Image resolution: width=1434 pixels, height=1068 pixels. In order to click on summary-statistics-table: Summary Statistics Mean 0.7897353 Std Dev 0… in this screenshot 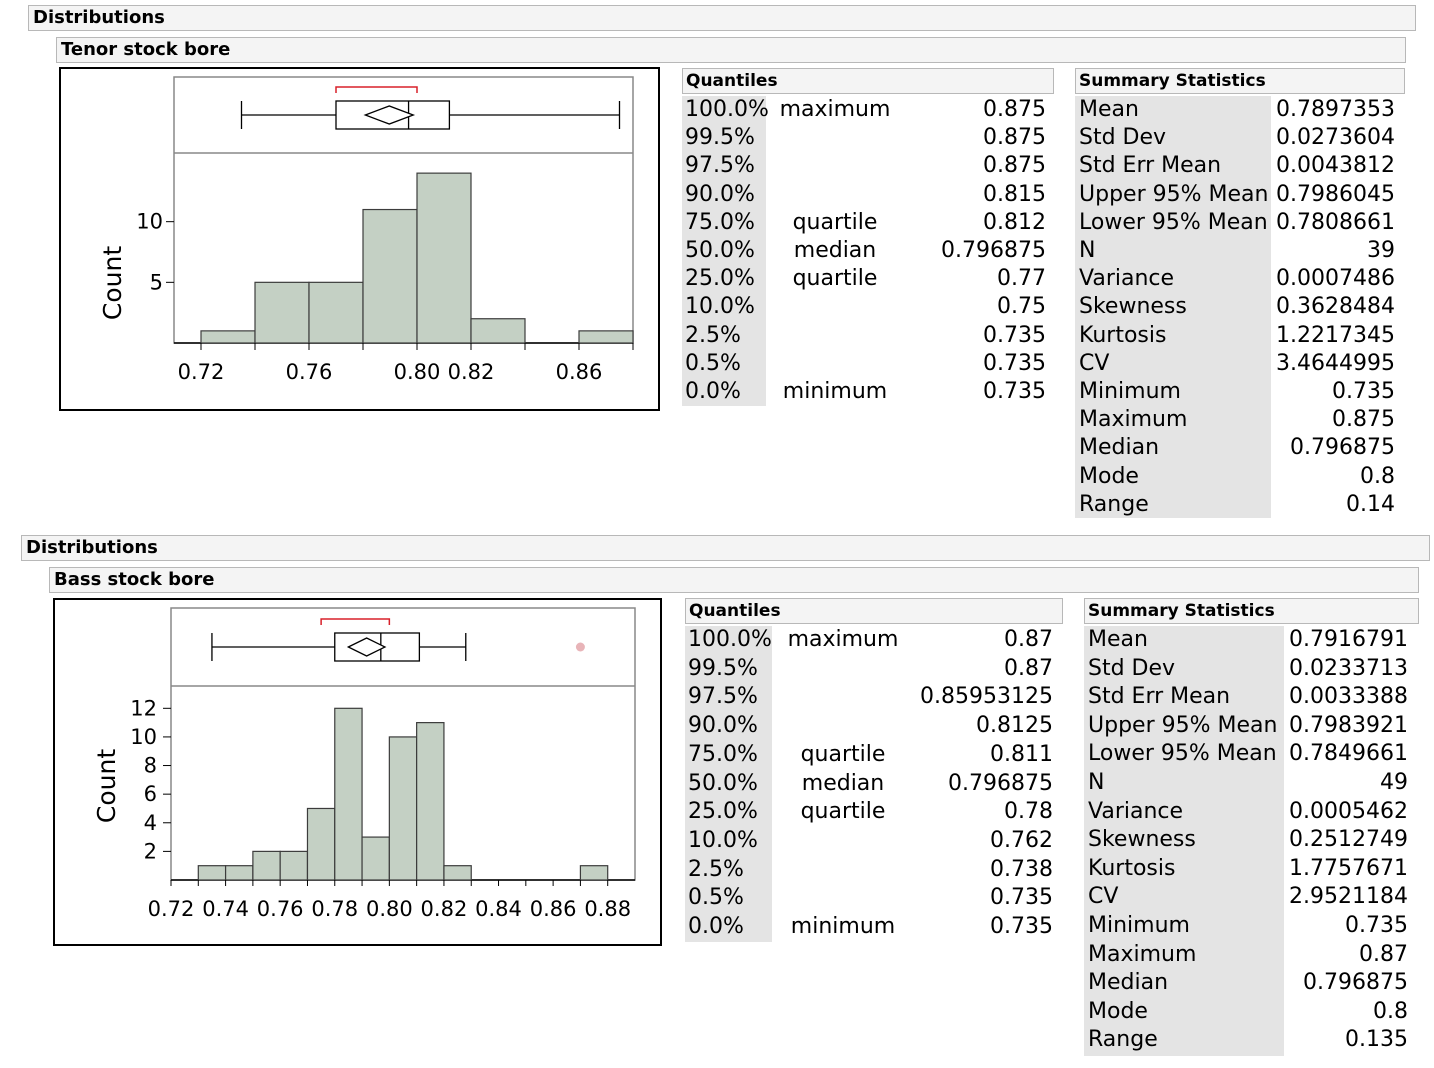, I will do `click(1240, 294)`.